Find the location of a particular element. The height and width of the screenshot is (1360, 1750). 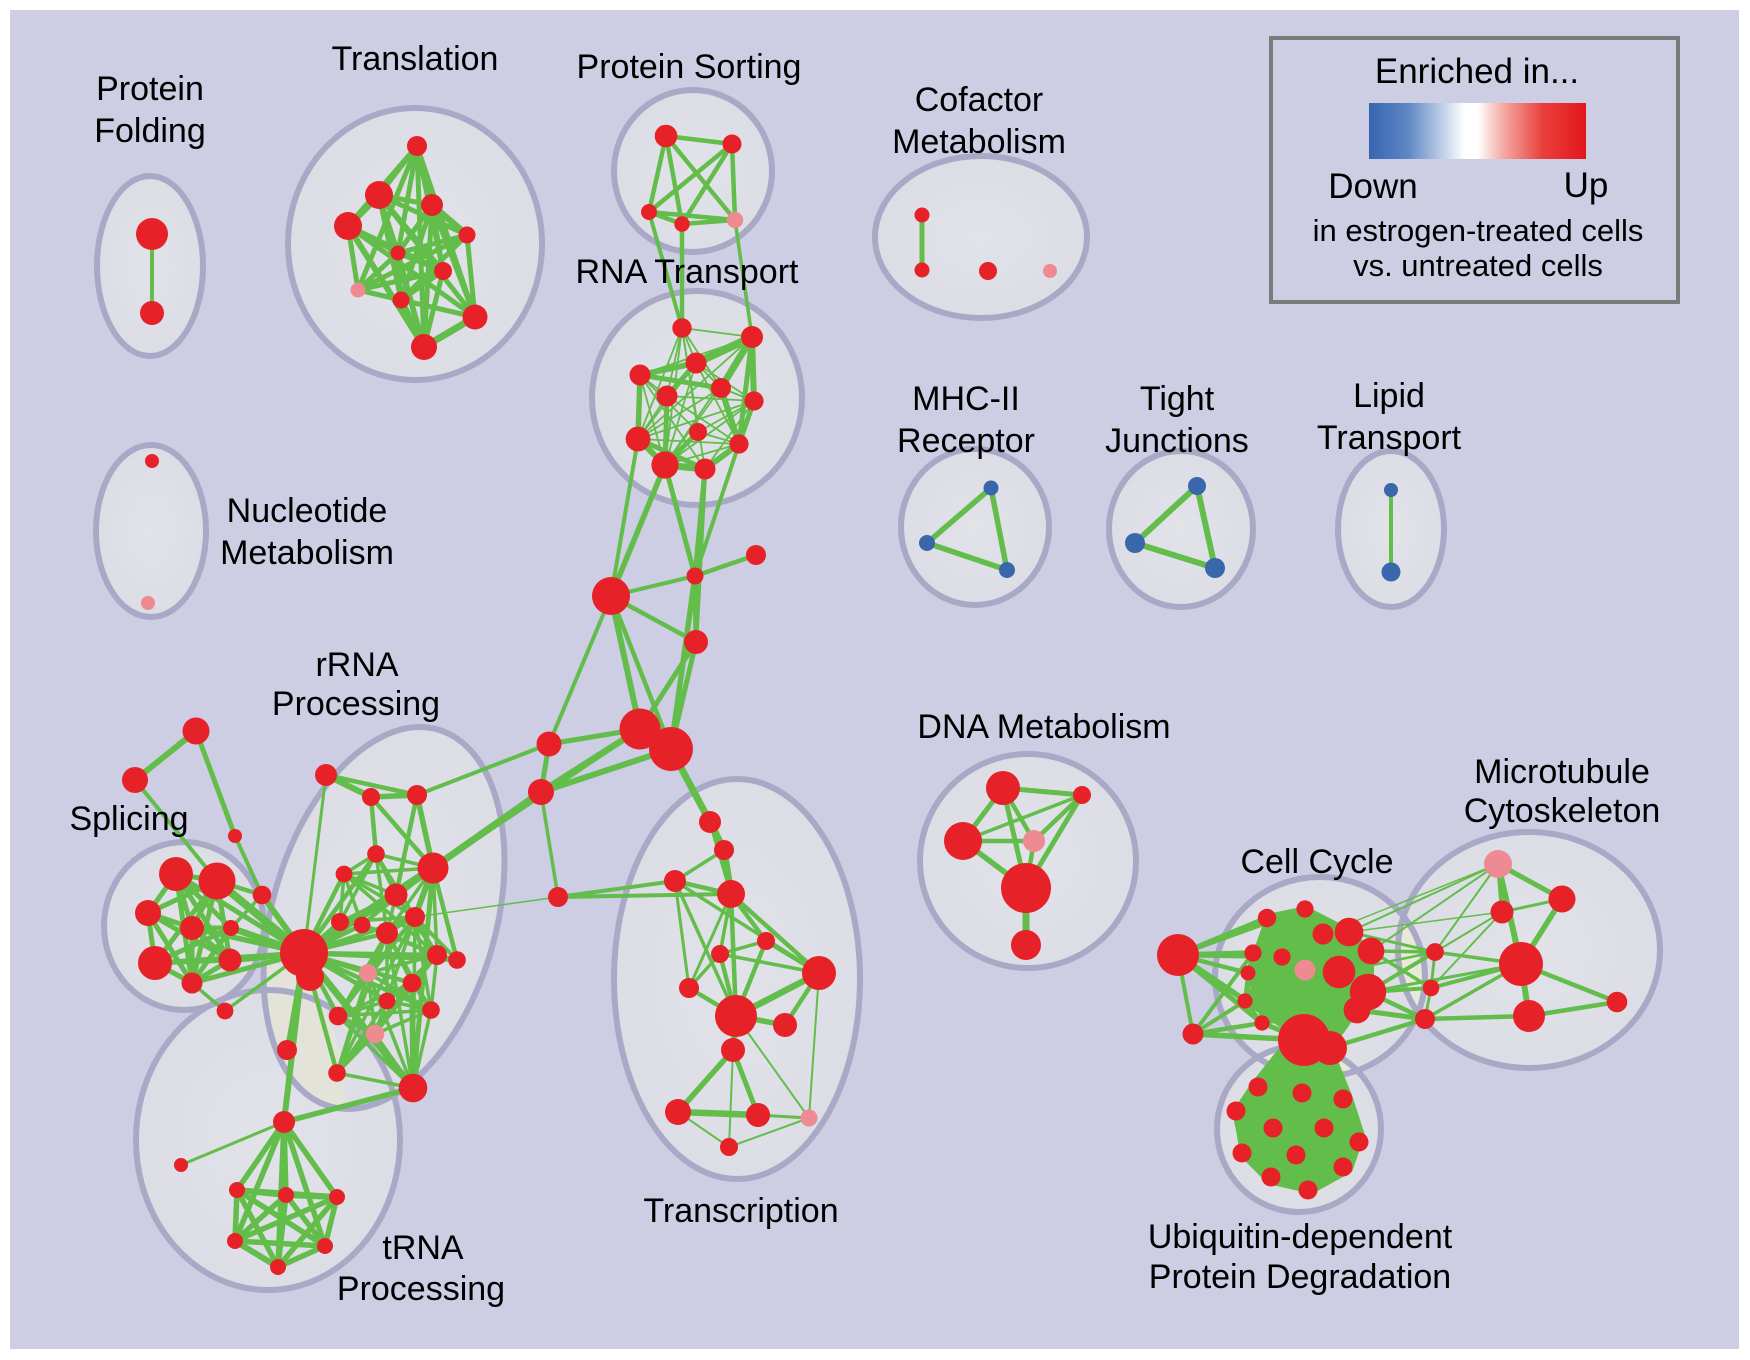

svg-text: Transcription is located at coordinates (740, 1211).